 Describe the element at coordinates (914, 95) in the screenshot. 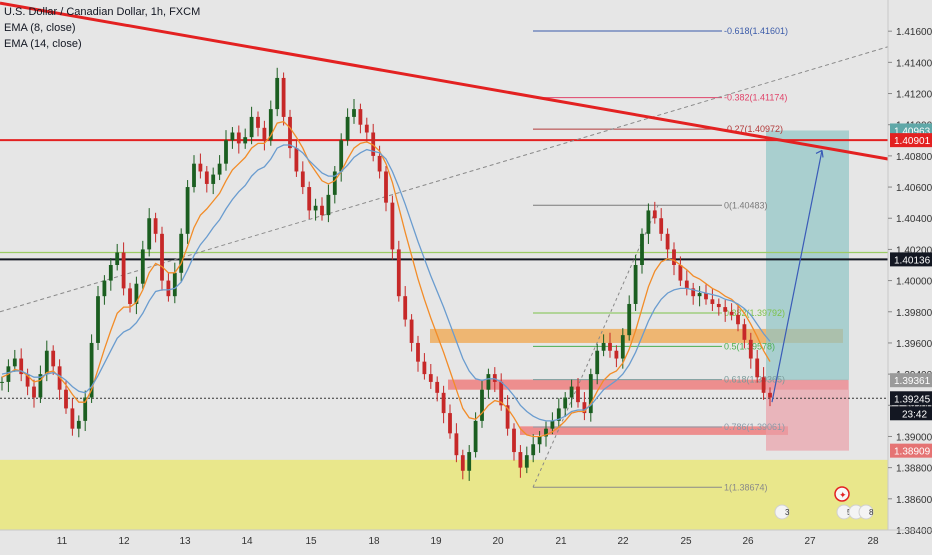

I see `price-tick-label: 1.41200` at that location.